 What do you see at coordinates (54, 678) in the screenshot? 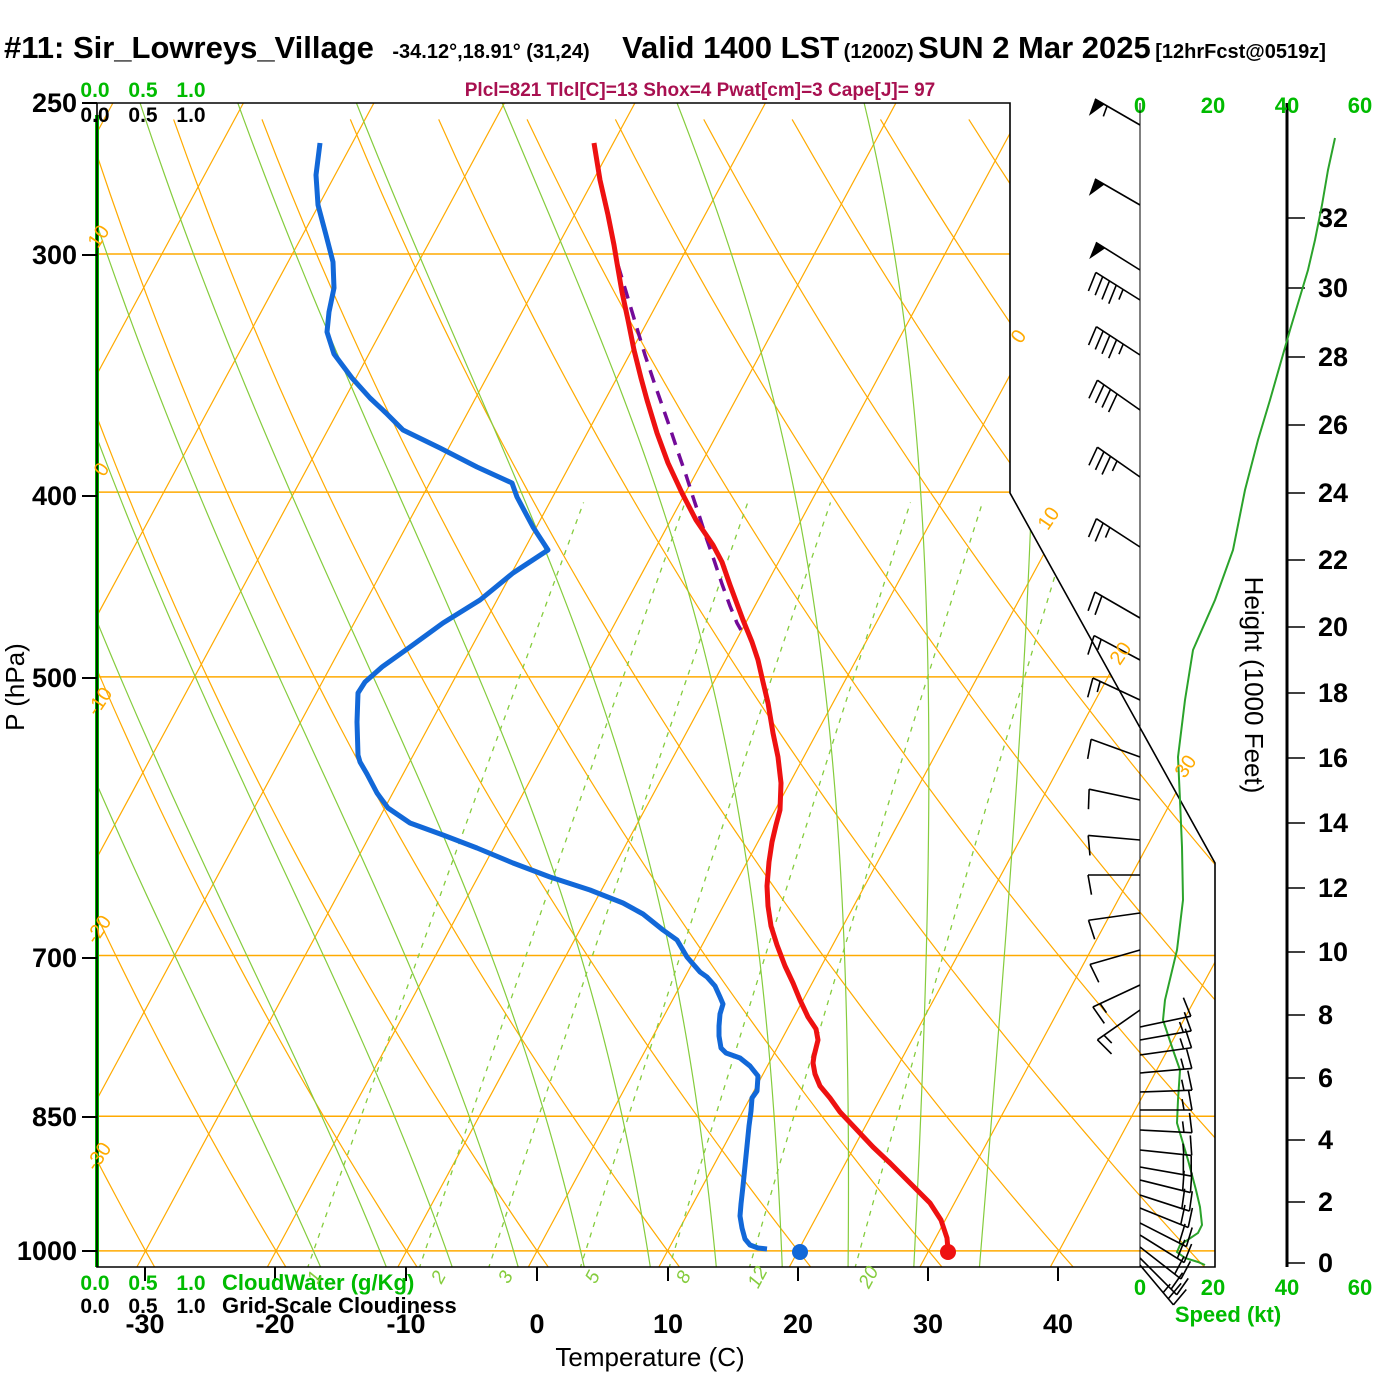
I see `pressure-tick-label: 500` at bounding box center [54, 678].